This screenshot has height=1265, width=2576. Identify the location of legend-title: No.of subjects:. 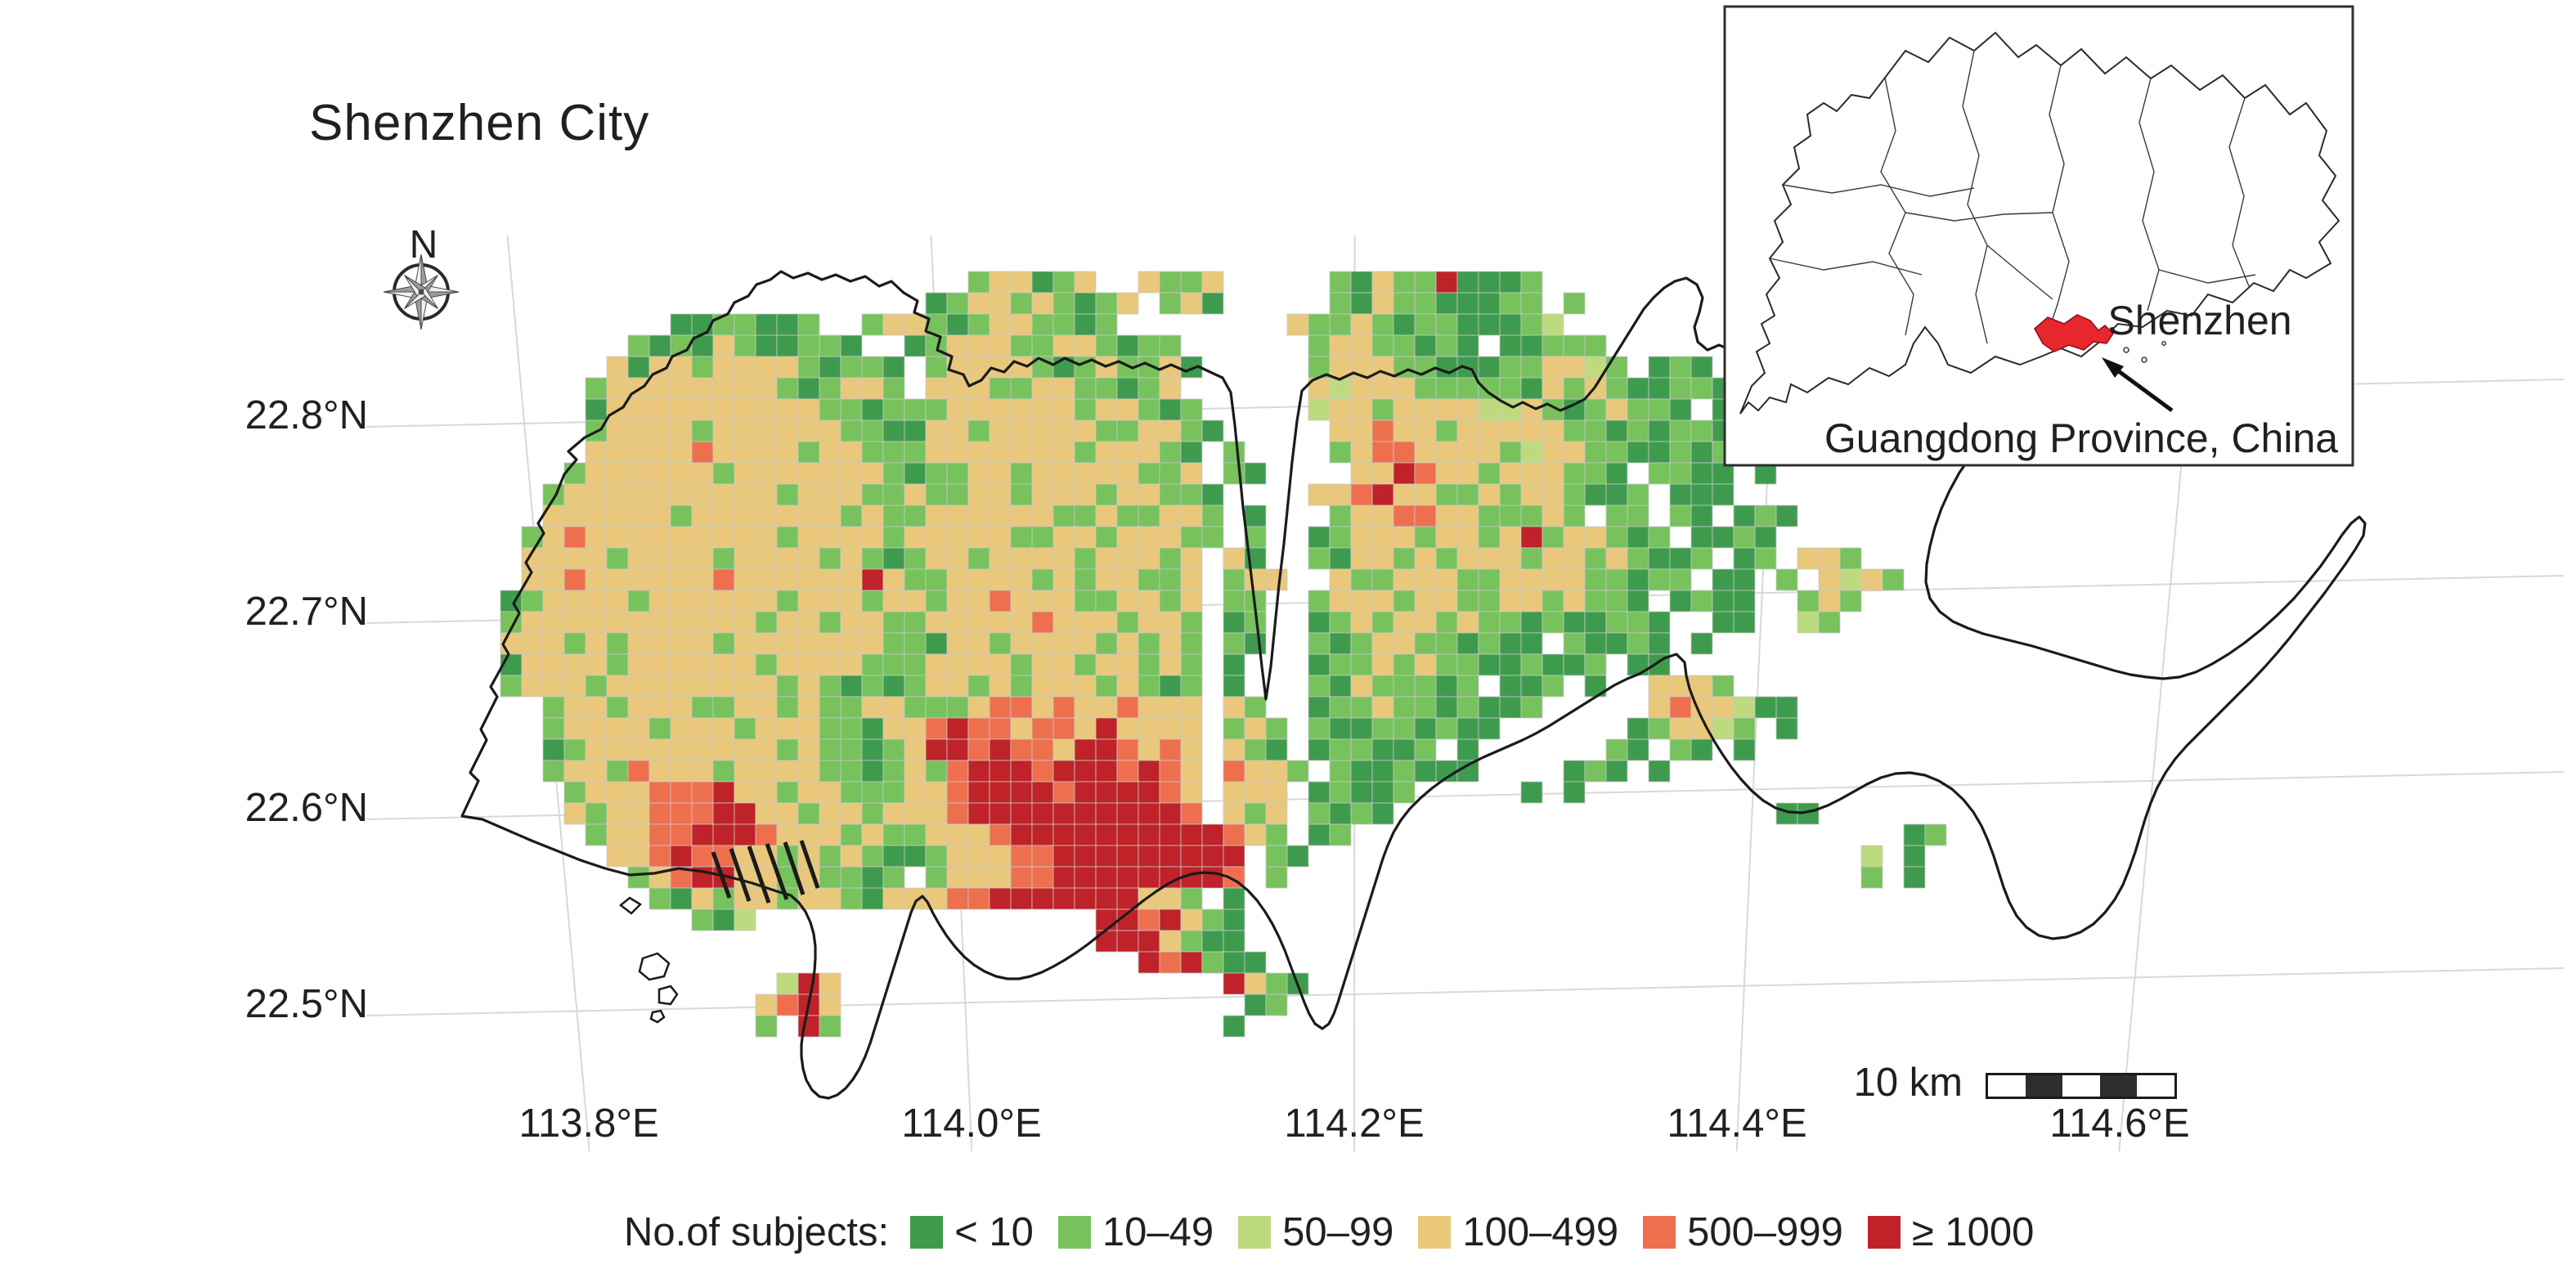
(757, 1232).